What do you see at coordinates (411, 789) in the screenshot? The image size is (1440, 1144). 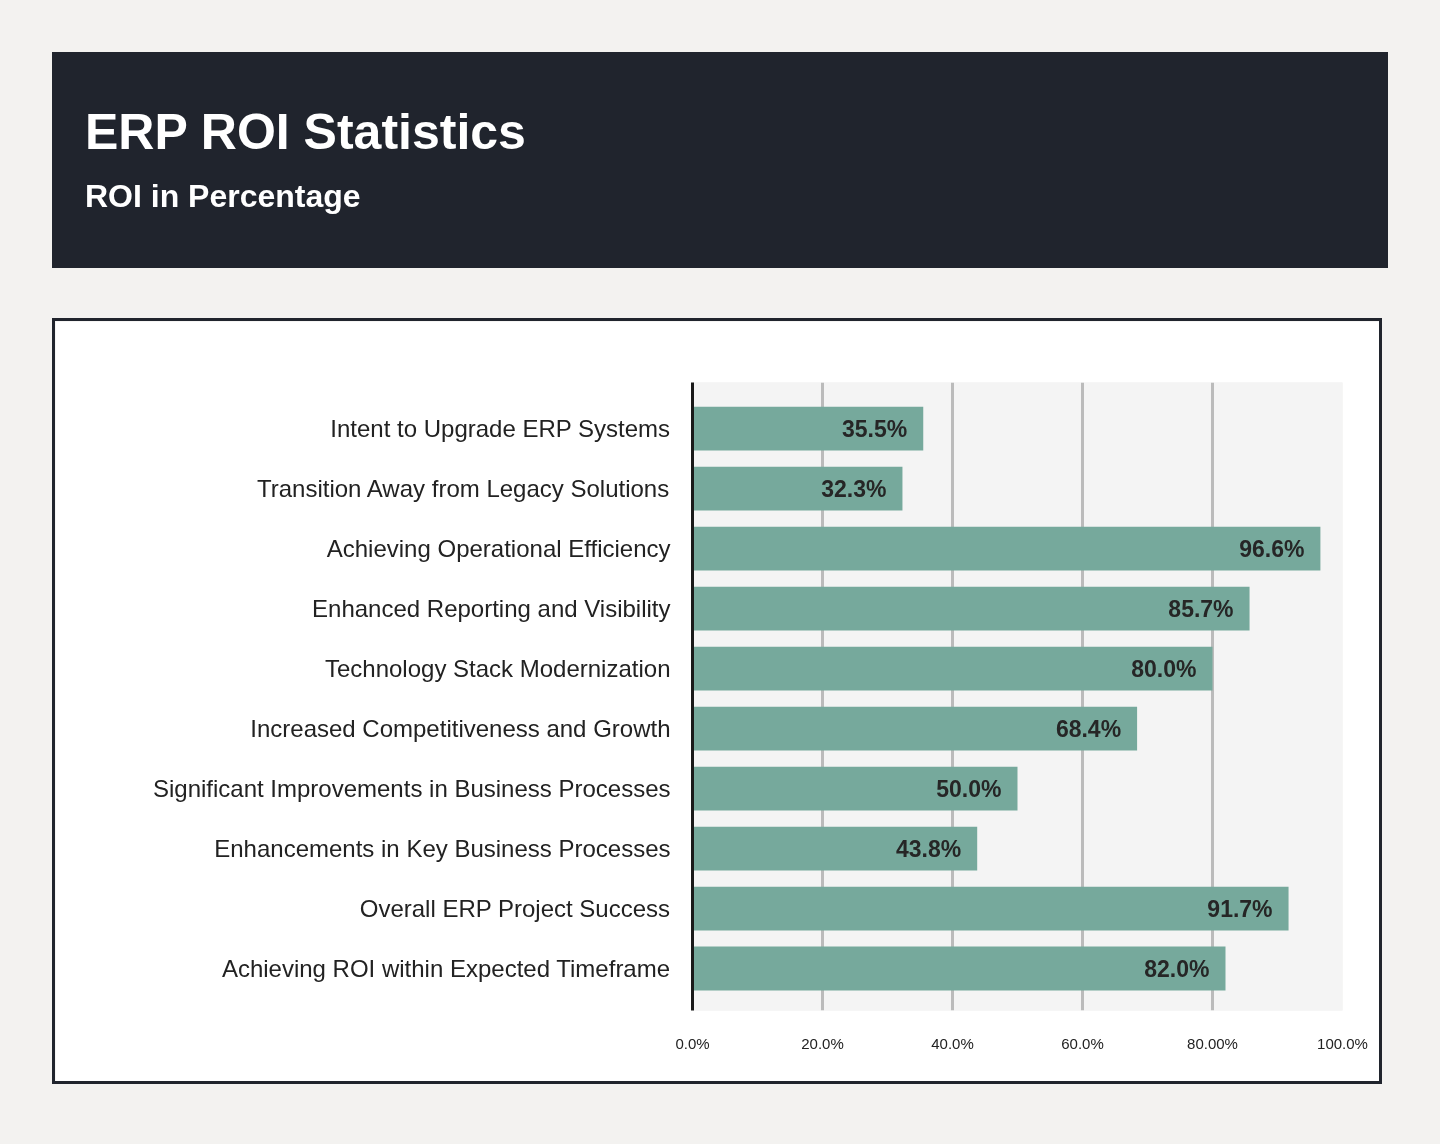 I see `y-tick-label: Significant Improvements in Business Processes` at bounding box center [411, 789].